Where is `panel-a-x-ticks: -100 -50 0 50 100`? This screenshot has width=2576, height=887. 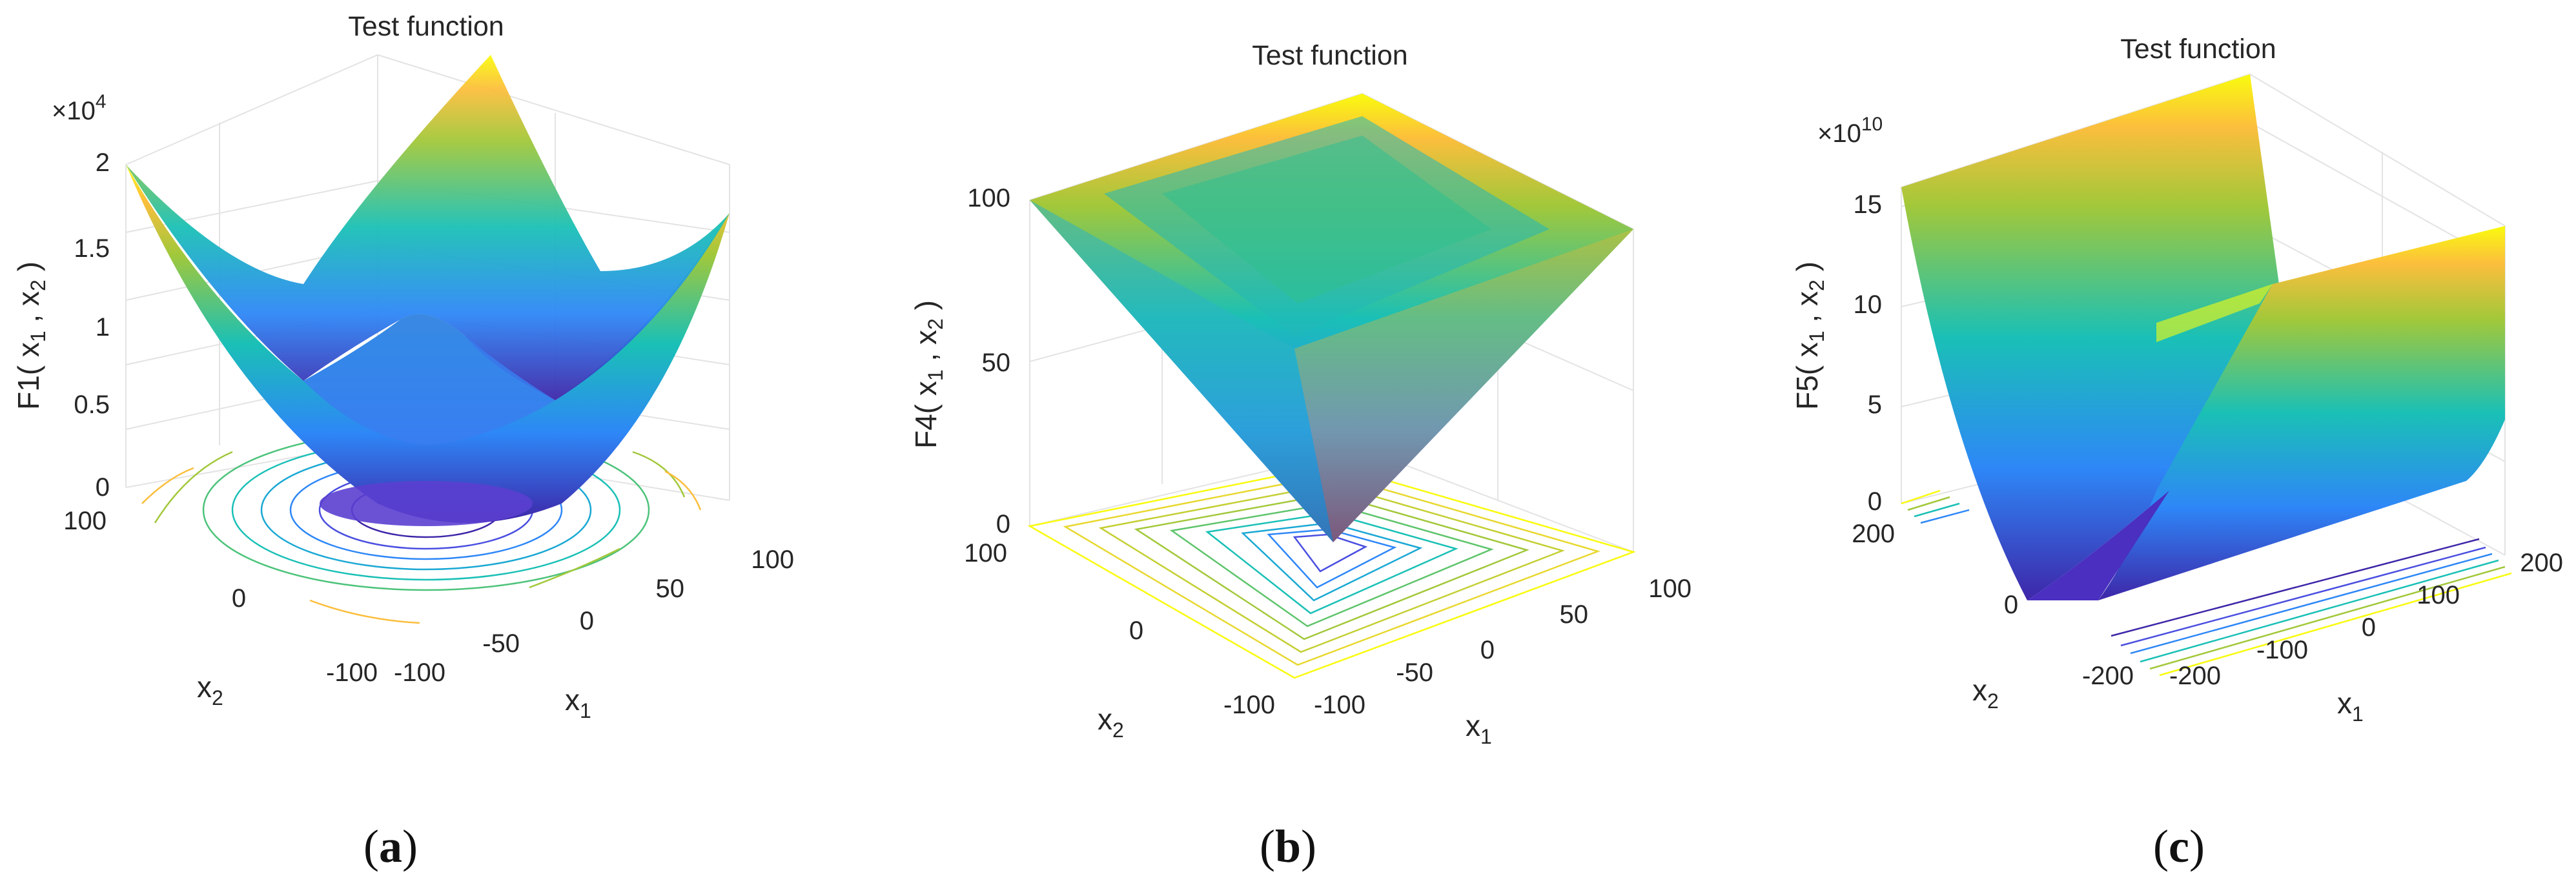 panel-a-x-ticks: -100 -50 0 50 100 is located at coordinates (594, 616).